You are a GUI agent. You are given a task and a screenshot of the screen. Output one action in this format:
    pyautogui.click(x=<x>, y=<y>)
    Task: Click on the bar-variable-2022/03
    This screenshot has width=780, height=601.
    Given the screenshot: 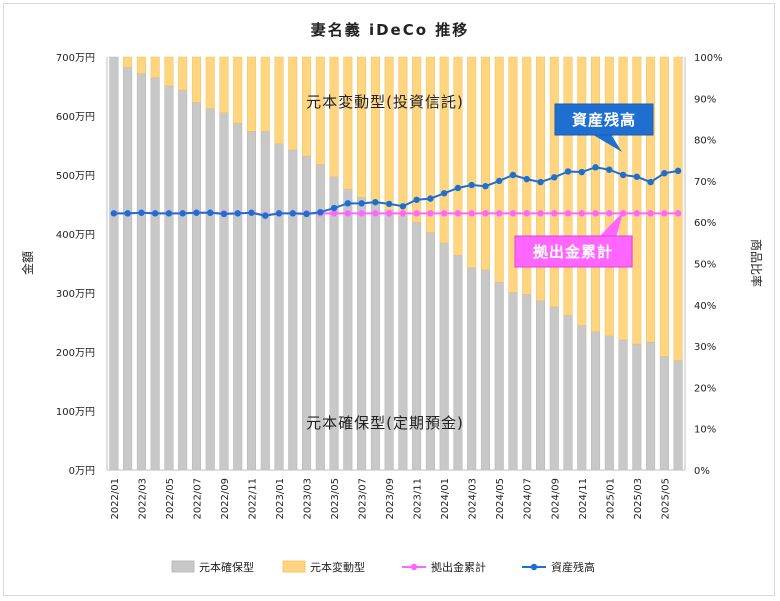 What is the action you would take?
    pyautogui.click(x=141, y=65)
    